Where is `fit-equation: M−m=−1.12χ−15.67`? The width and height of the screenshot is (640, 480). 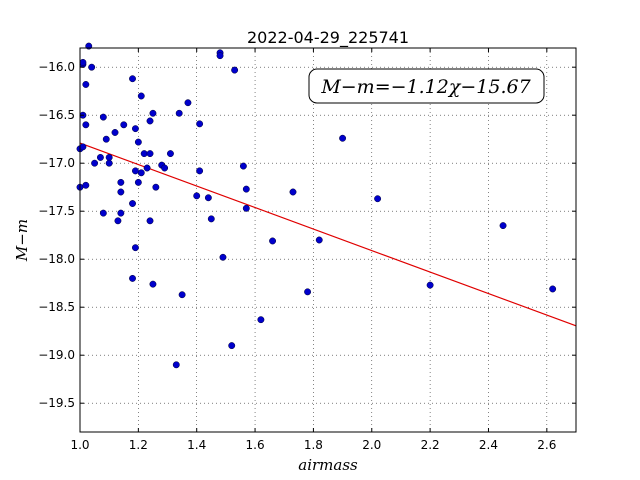 fit-equation: M−m=−1.12χ−15.67 is located at coordinates (425, 87).